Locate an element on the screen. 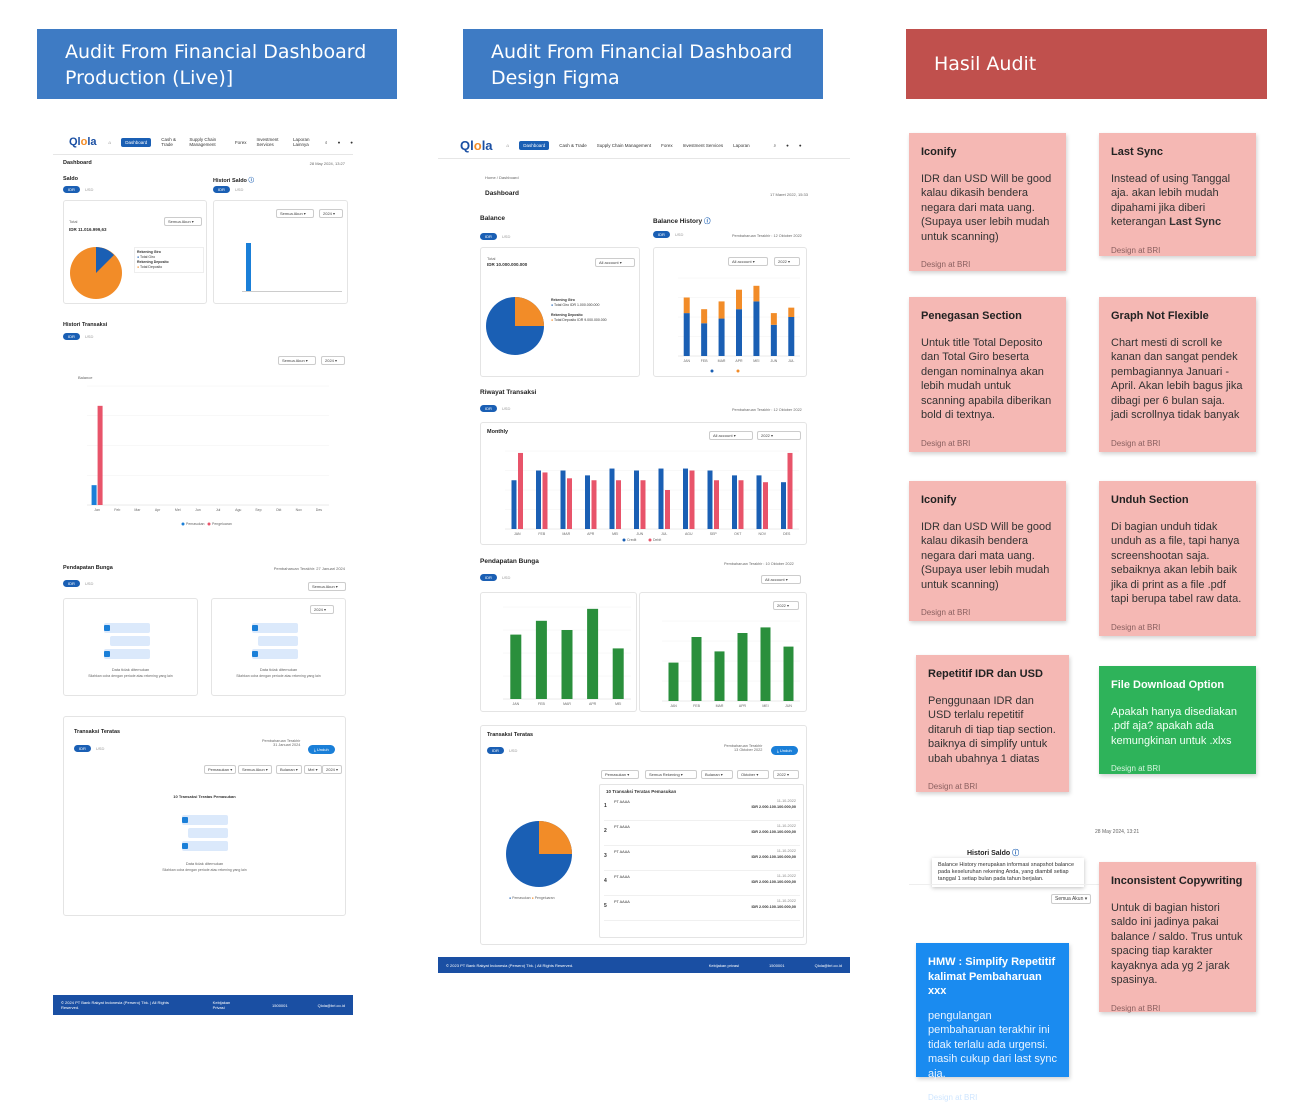 The width and height of the screenshot is (1298, 1106). filter-rekening-2: Semua Rekening ▾ is located at coordinates (671, 774).